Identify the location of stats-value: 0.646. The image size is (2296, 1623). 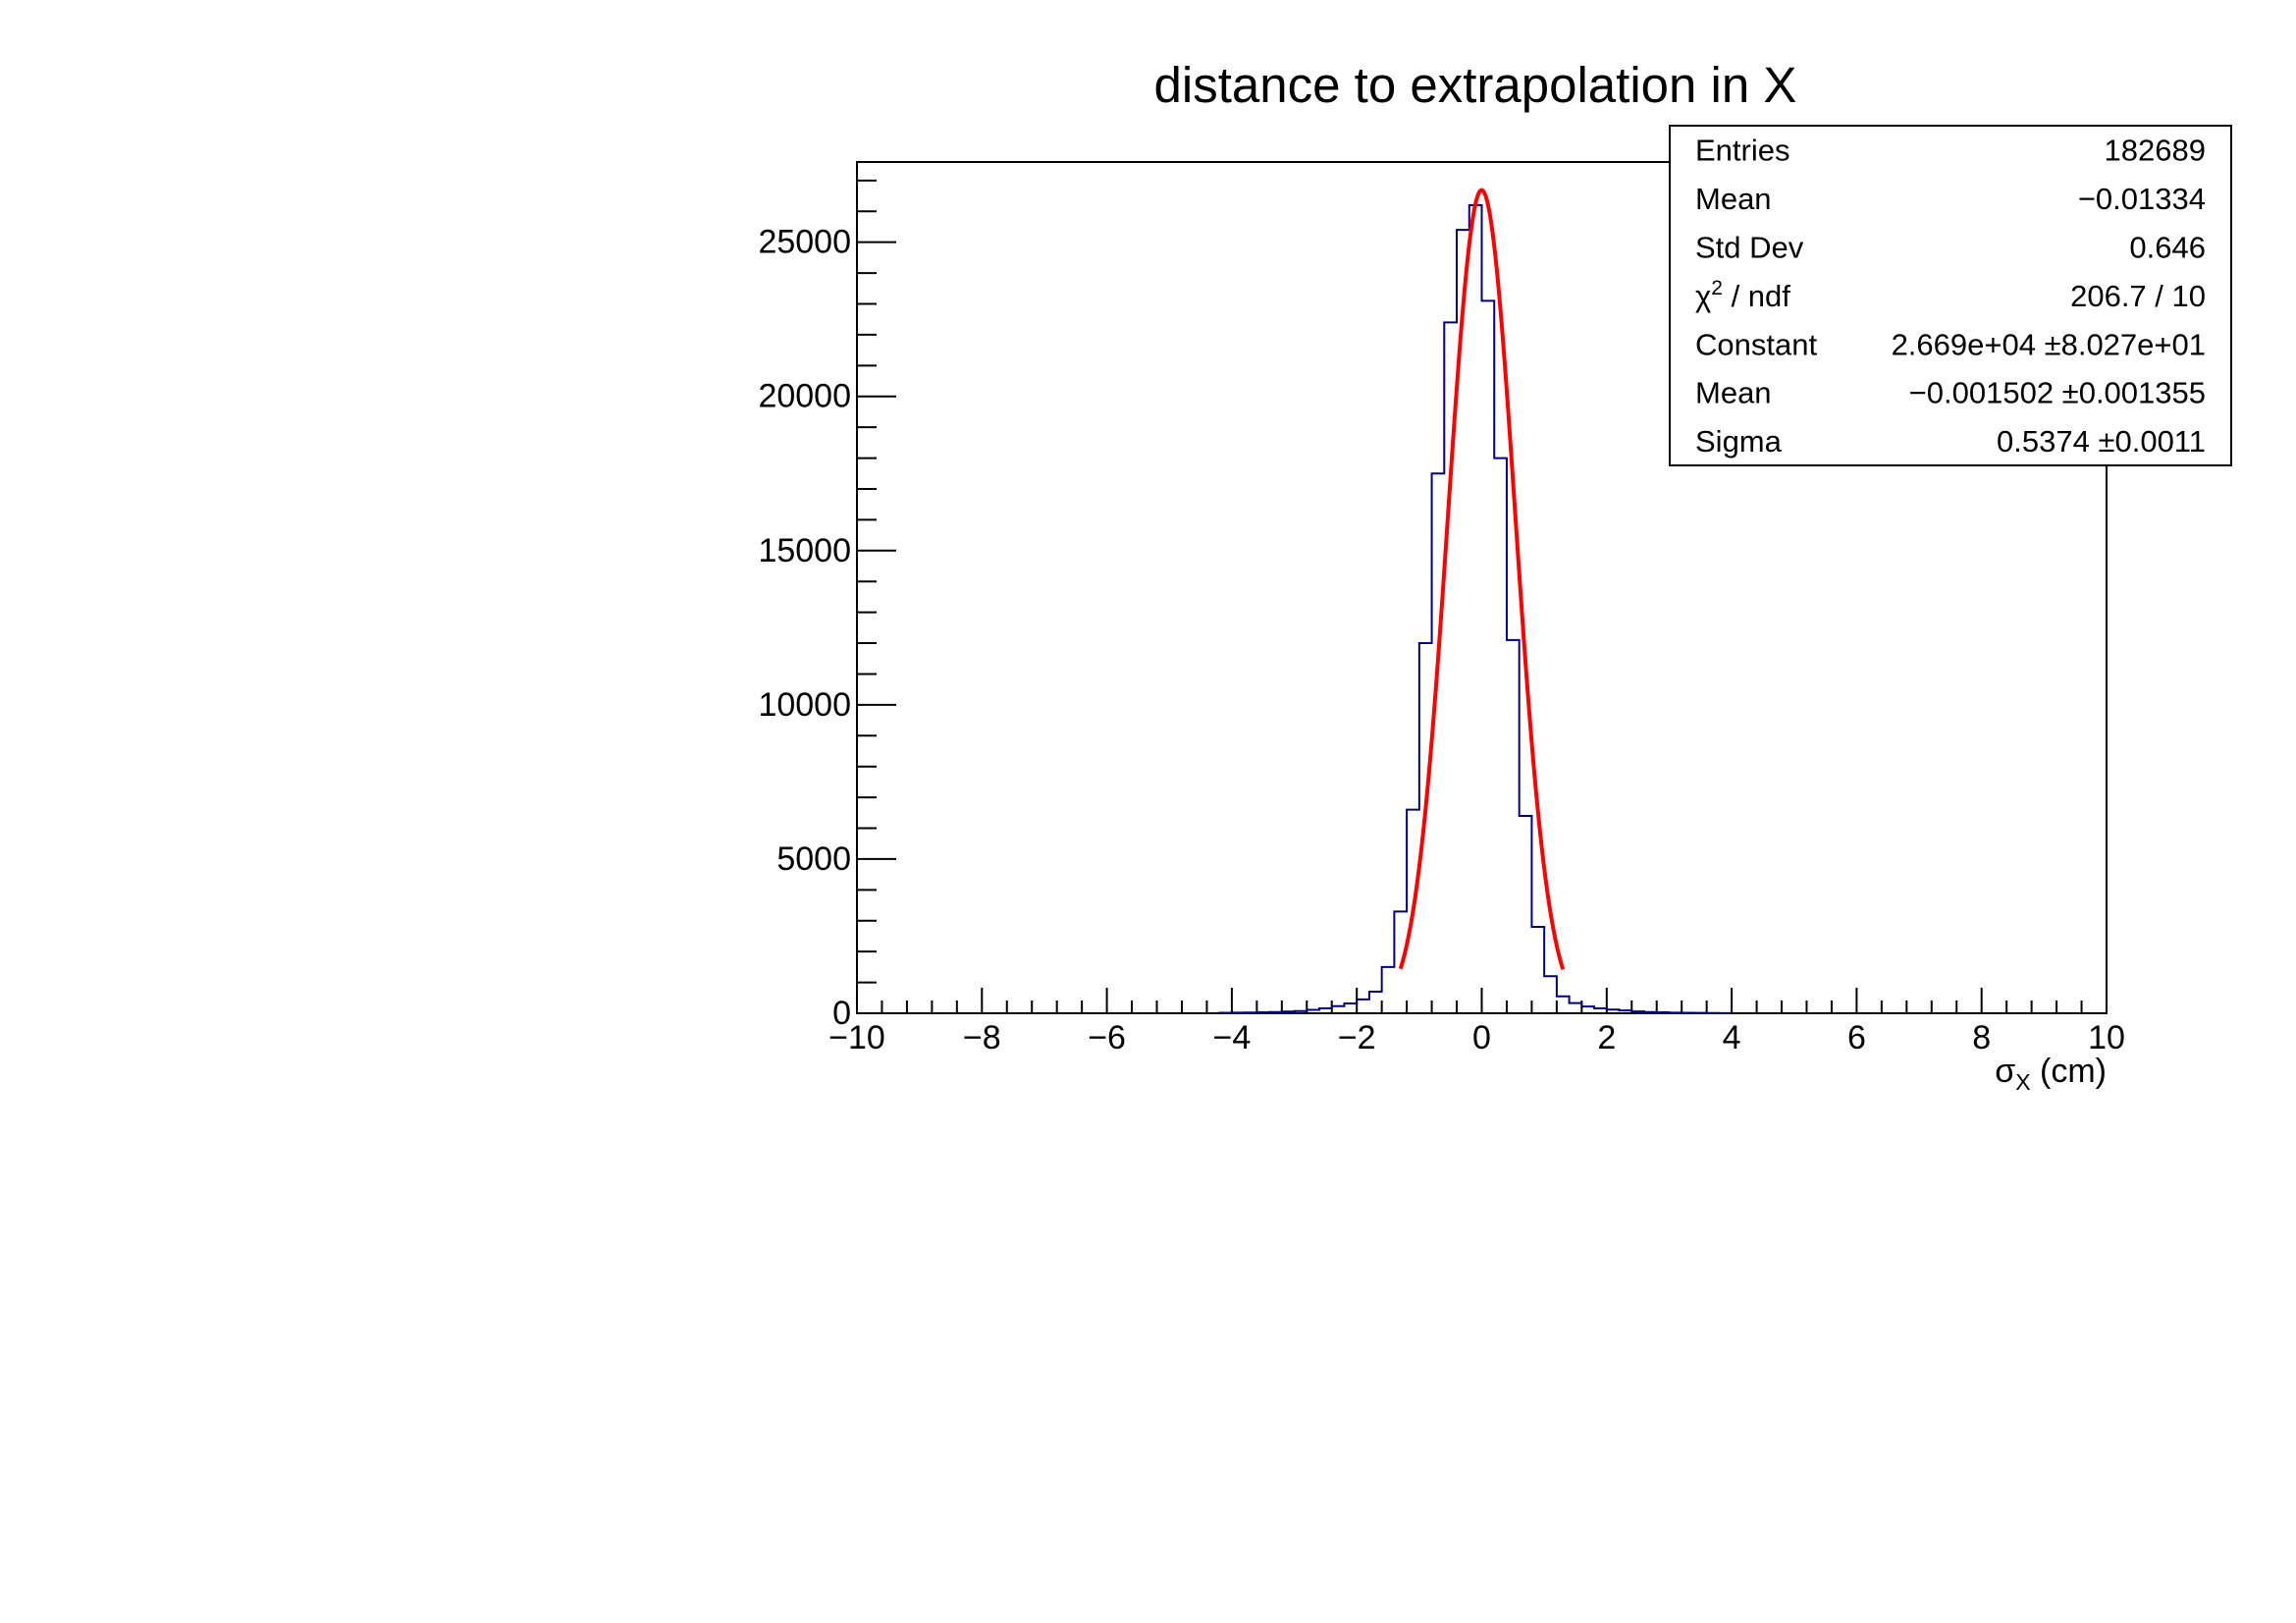
(2167, 248).